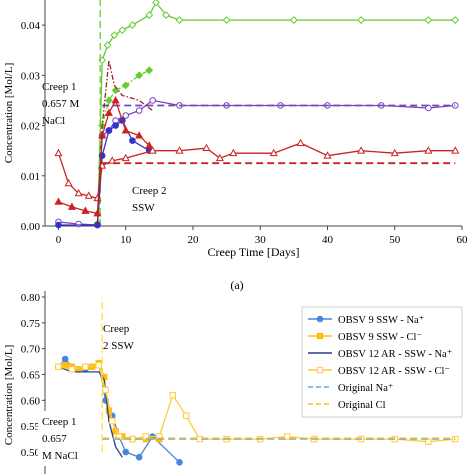 The width and height of the screenshot is (474, 474). What do you see at coordinates (31, 350) in the screenshot?
I see `y-tick-label: 0.70` at bounding box center [31, 350].